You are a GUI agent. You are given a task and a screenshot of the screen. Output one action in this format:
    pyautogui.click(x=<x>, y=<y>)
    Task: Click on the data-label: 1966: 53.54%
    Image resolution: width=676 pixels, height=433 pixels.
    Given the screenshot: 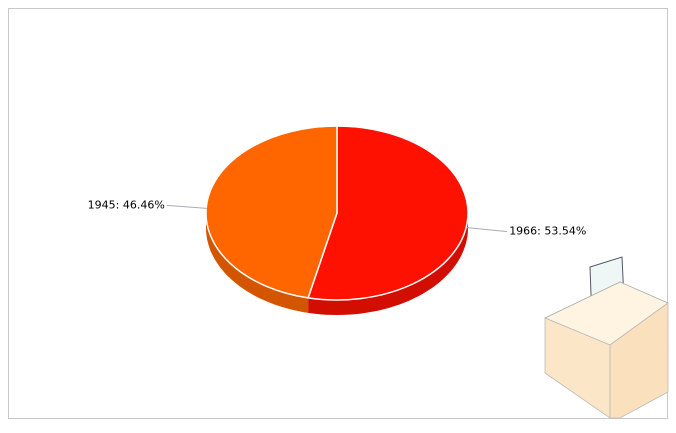 What is the action you would take?
    pyautogui.click(x=547, y=231)
    